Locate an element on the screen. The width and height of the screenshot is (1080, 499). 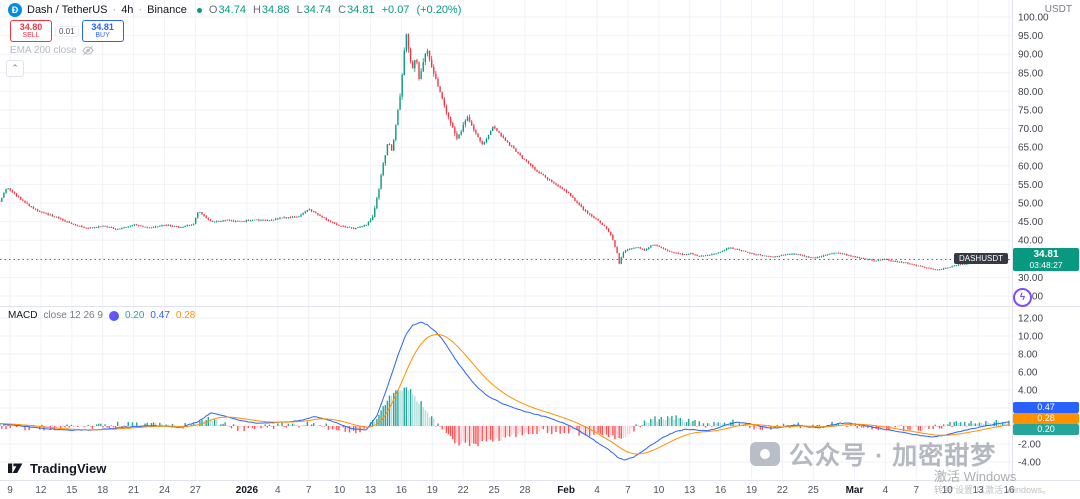
svg-text: 27 is located at coordinates (196, 490).